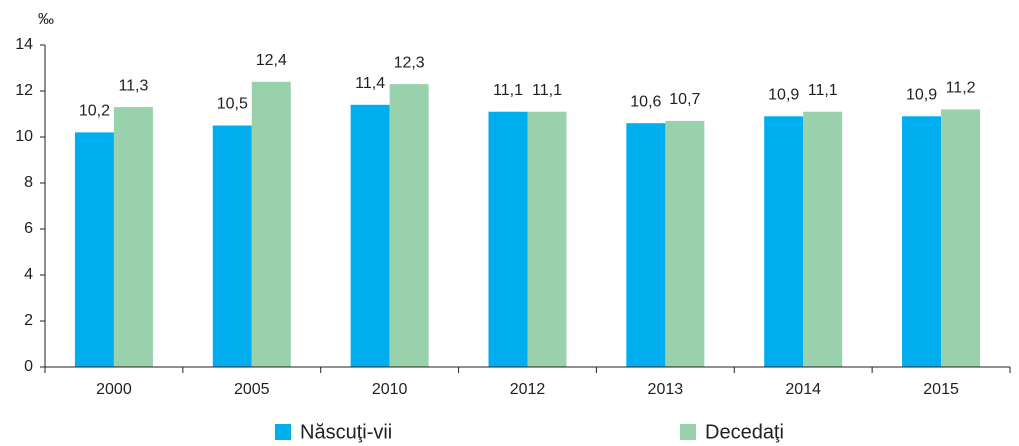  I want to click on y-tick-label: 8, so click(28, 182).